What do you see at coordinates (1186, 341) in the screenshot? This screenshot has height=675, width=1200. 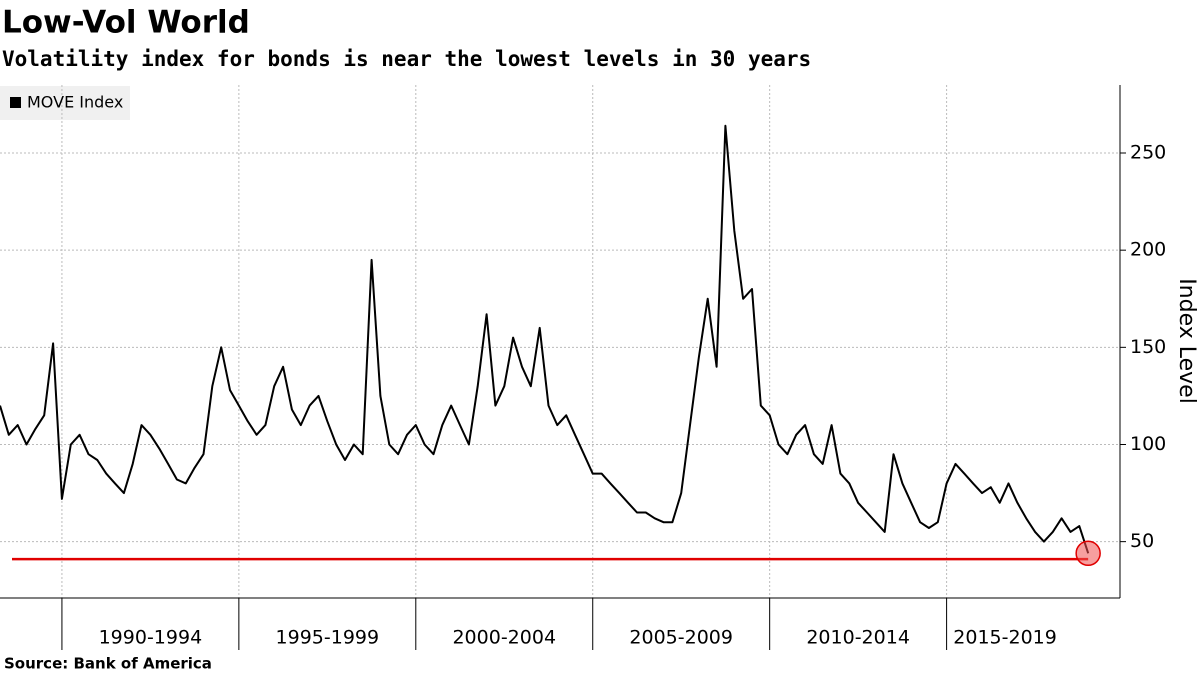 I see `y-axis-label: Index Level` at bounding box center [1186, 341].